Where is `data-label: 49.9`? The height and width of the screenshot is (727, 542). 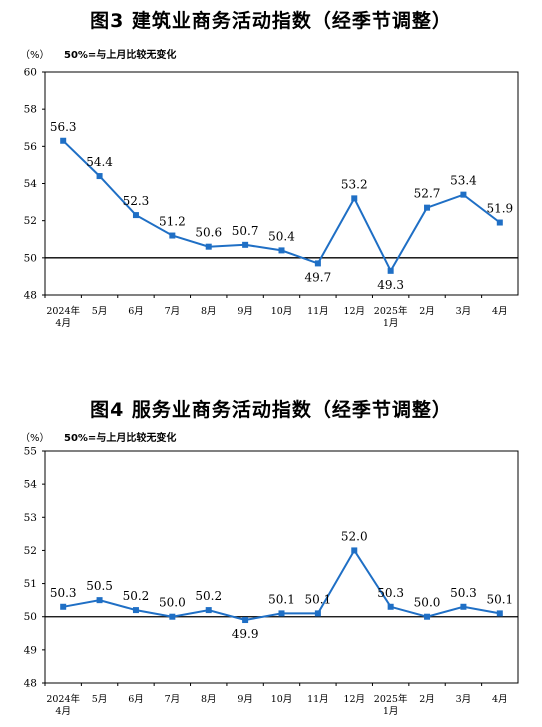 data-label: 49.9 is located at coordinates (245, 634).